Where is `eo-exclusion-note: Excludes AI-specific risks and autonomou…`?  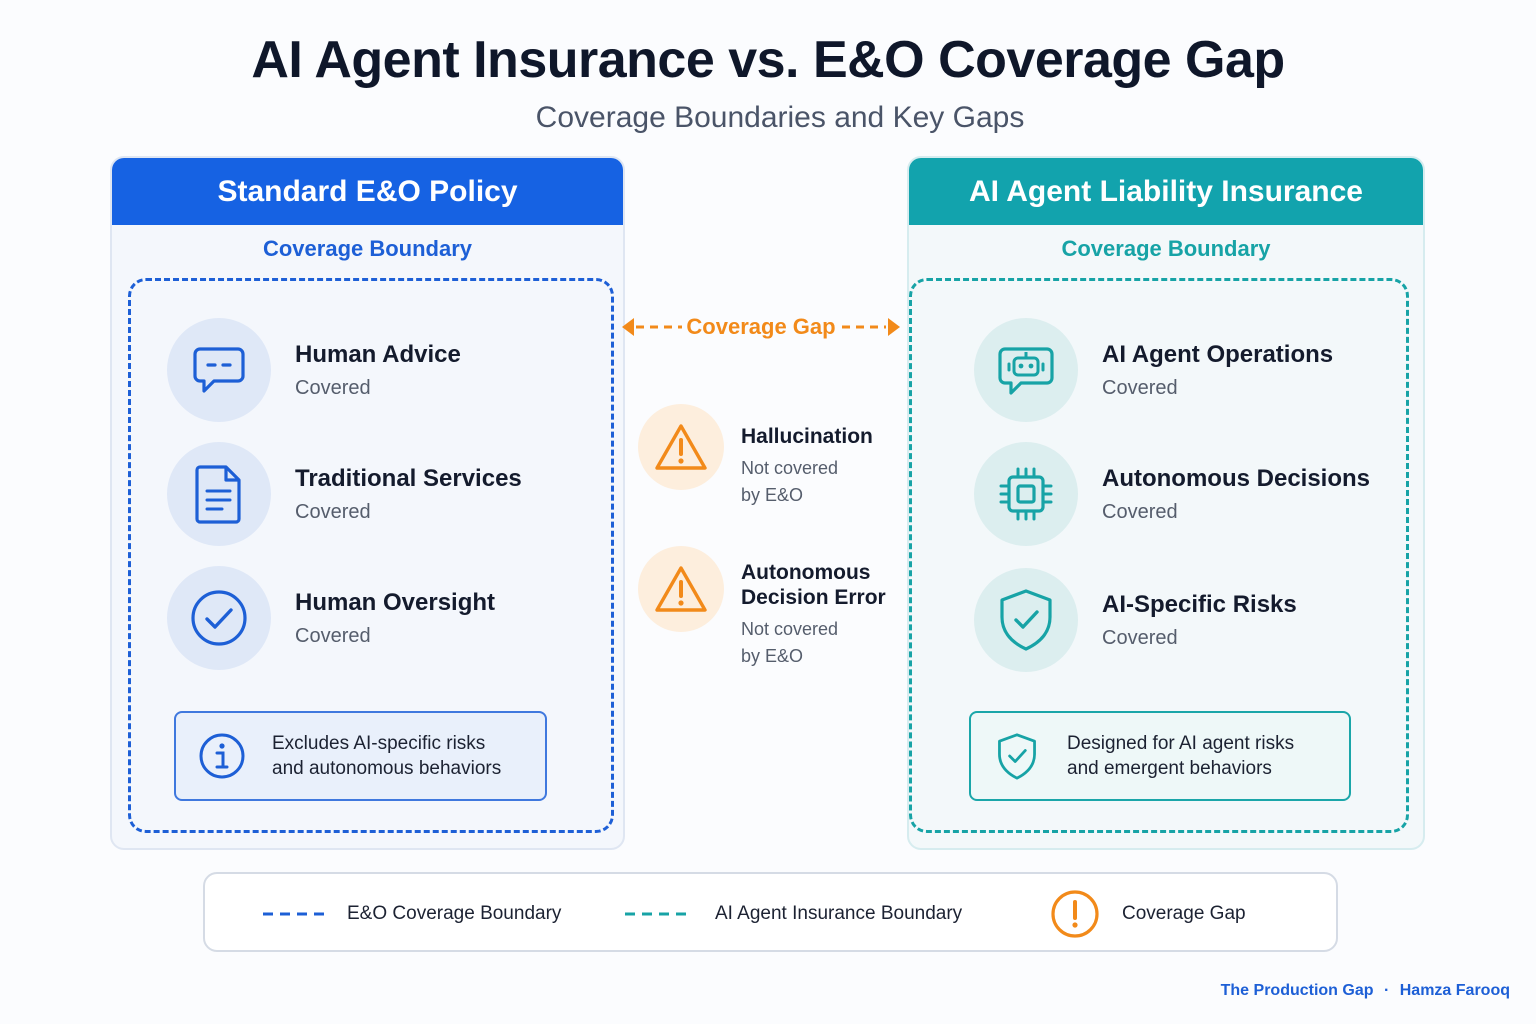 eo-exclusion-note: Excludes AI-specific risks and autonomou… is located at coordinates (360, 756).